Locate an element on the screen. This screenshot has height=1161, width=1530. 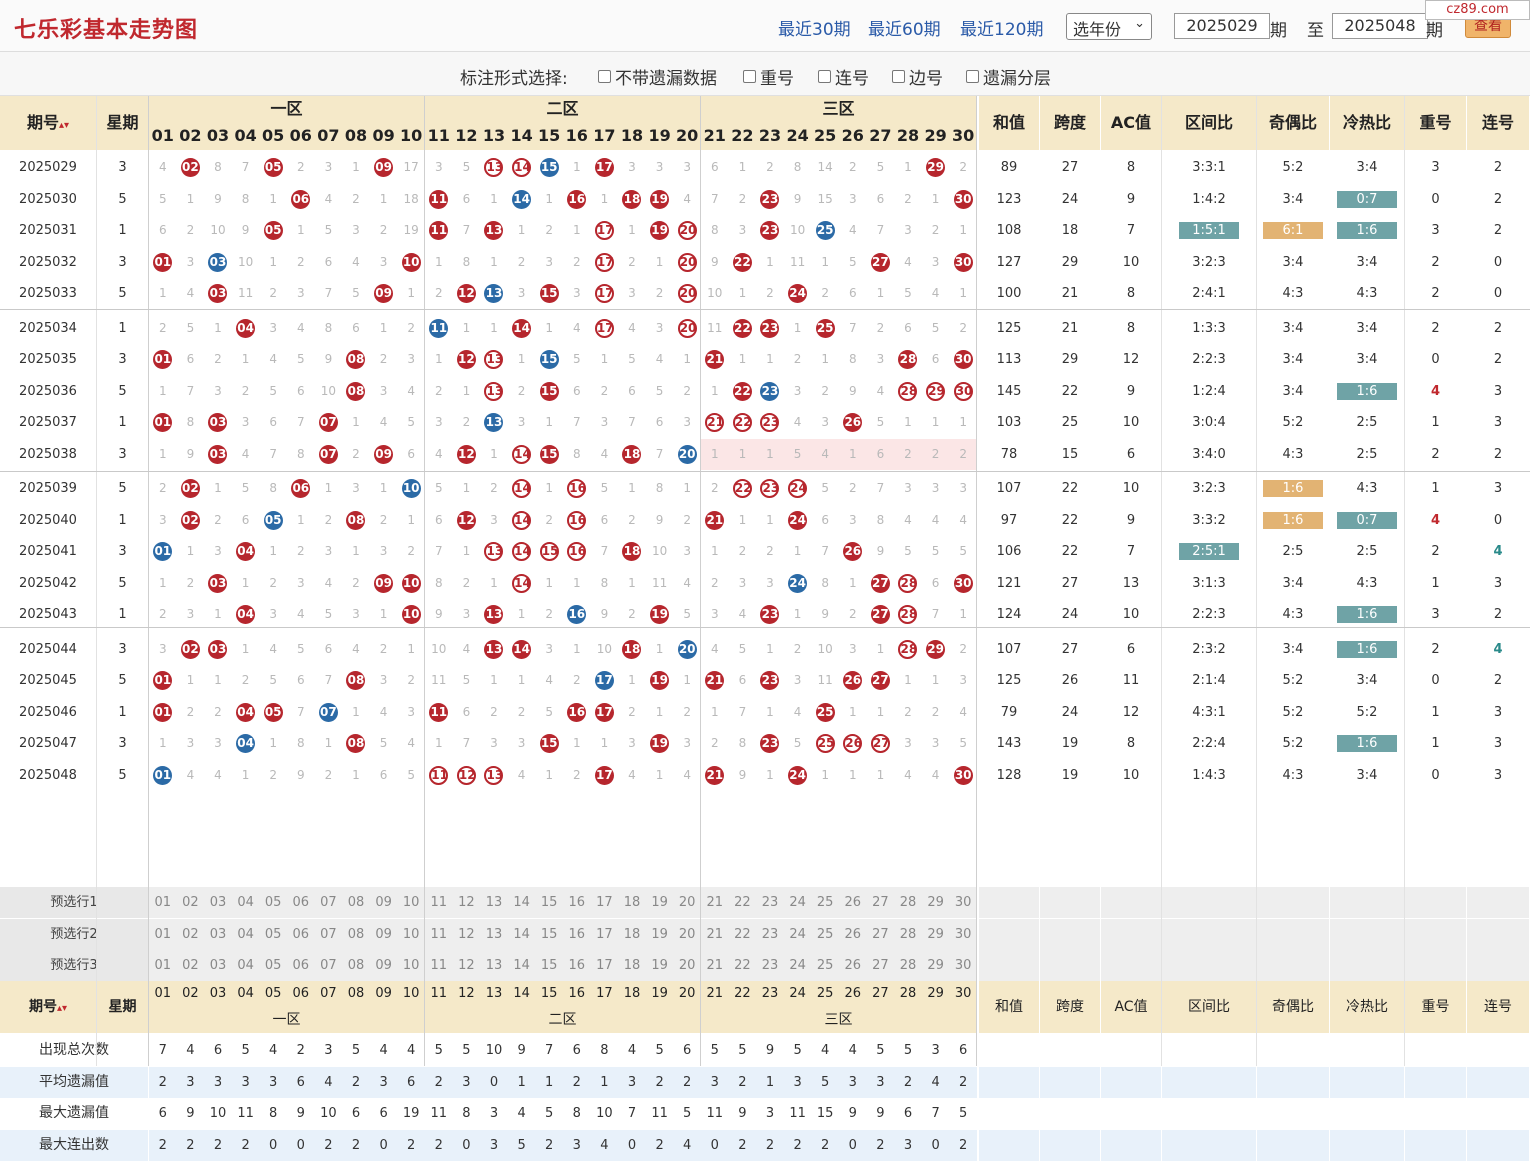
issue-header: 期号▴▾ is located at coordinates (48, 123).